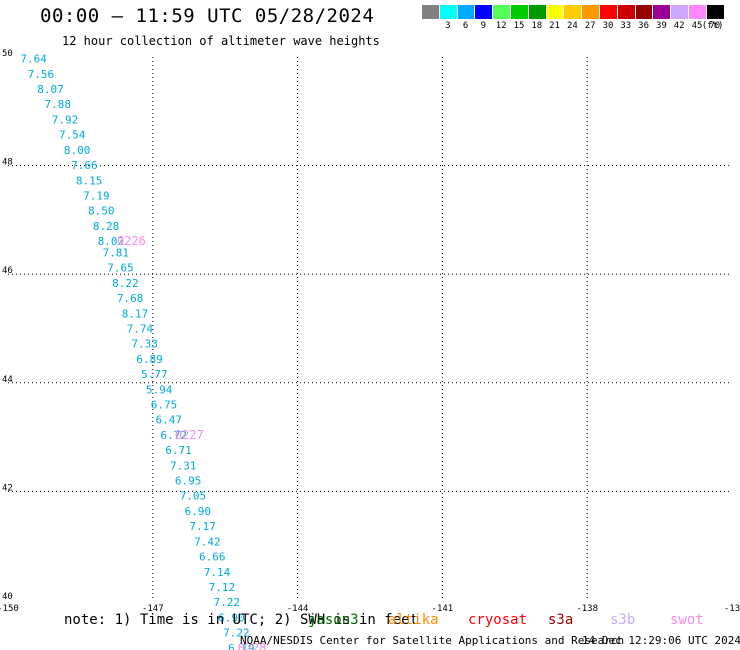 The image size is (740, 650). Describe the element at coordinates (84, 165) in the screenshot. I see `wave-height-label: 7.66` at that location.